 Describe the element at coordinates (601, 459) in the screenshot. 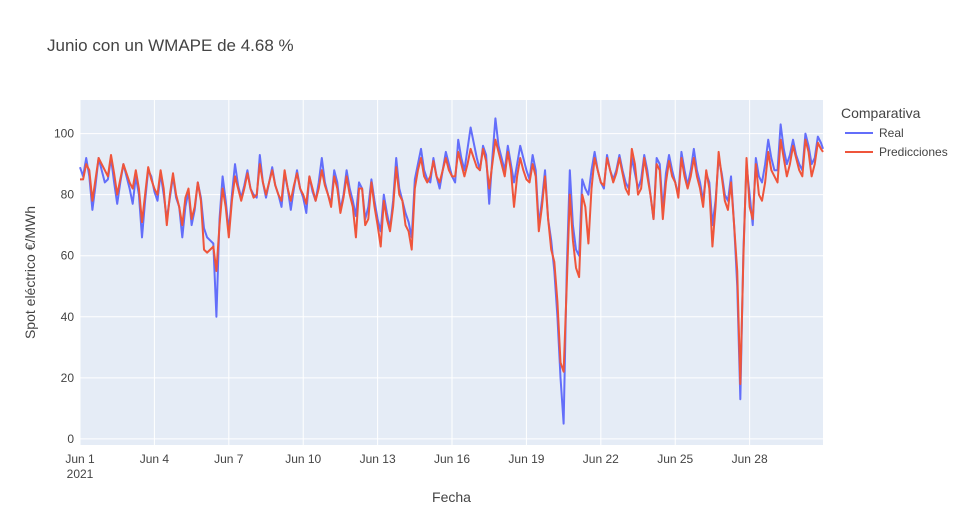

I see `x-tick-label: Jun 22` at that location.